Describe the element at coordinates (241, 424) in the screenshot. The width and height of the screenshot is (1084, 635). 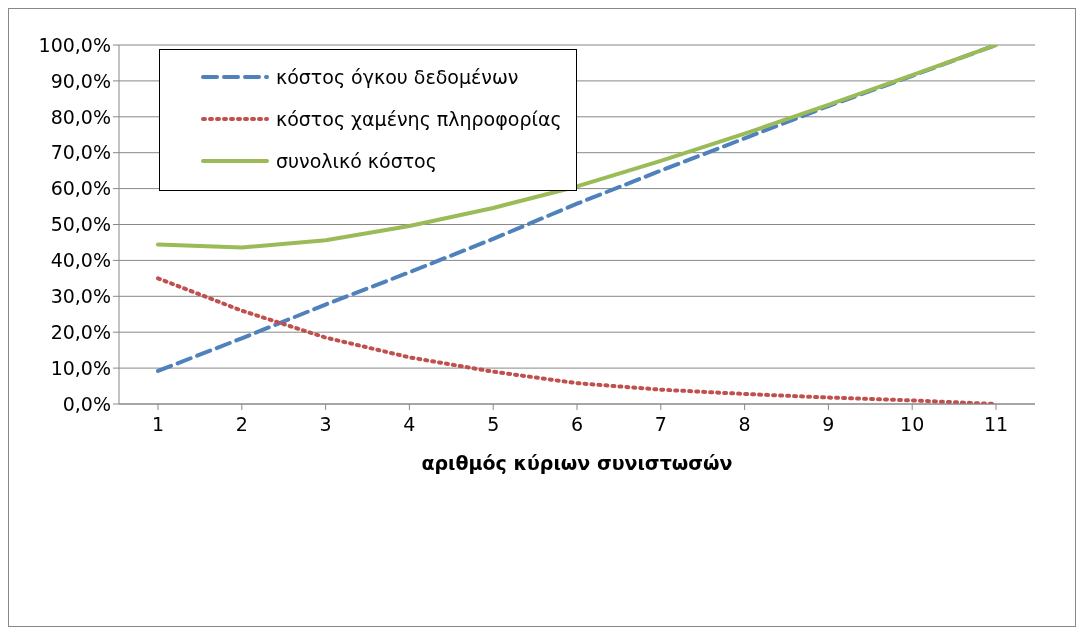
I see `x-tick-label: 2` at that location.